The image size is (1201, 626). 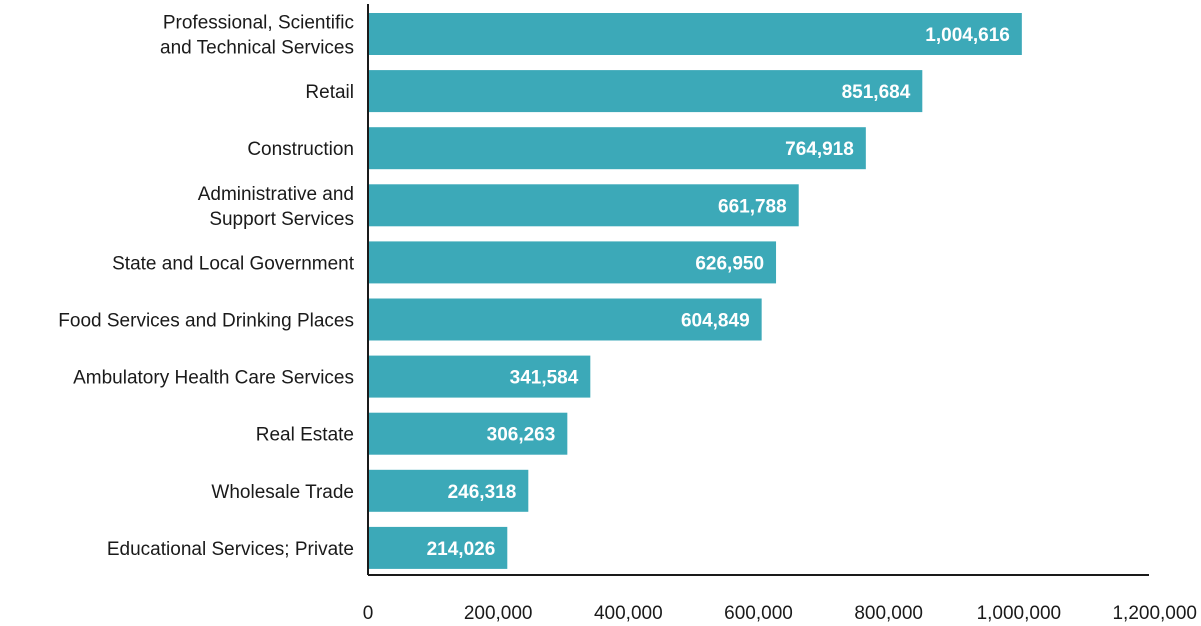 I want to click on value-label-5: 604,849, so click(x=715, y=321).